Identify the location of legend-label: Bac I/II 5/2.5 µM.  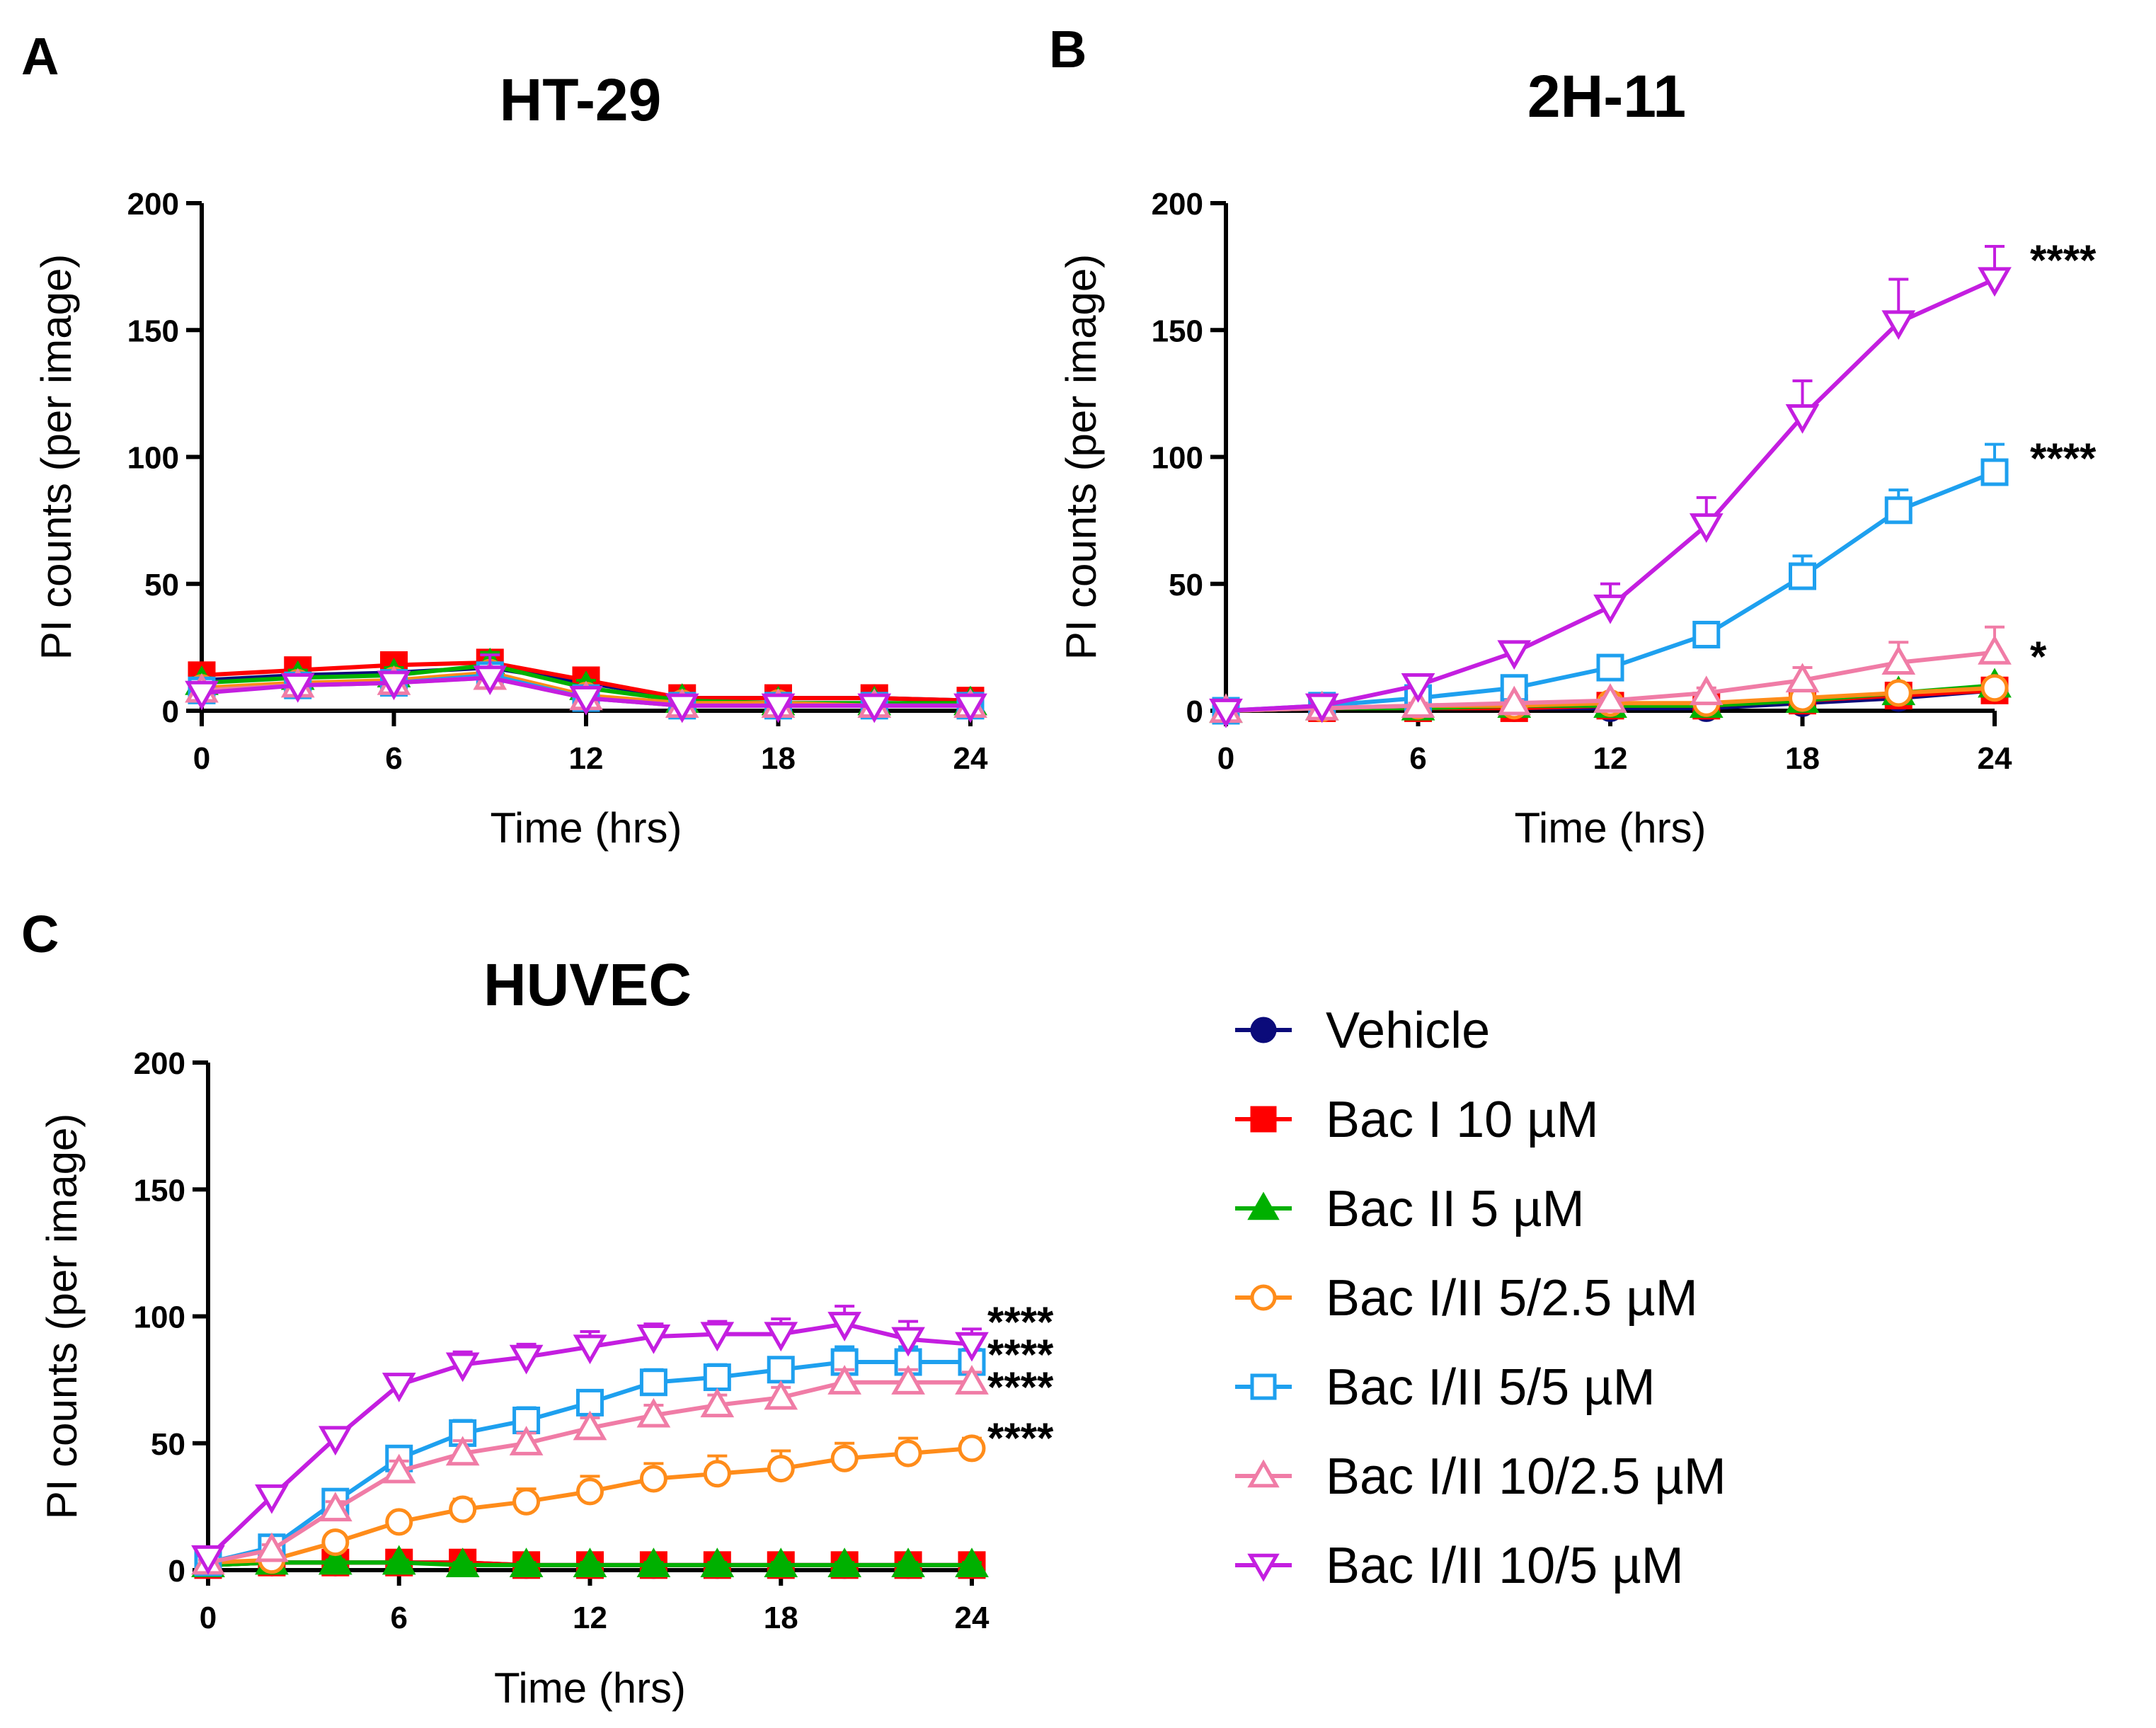
(1512, 1298).